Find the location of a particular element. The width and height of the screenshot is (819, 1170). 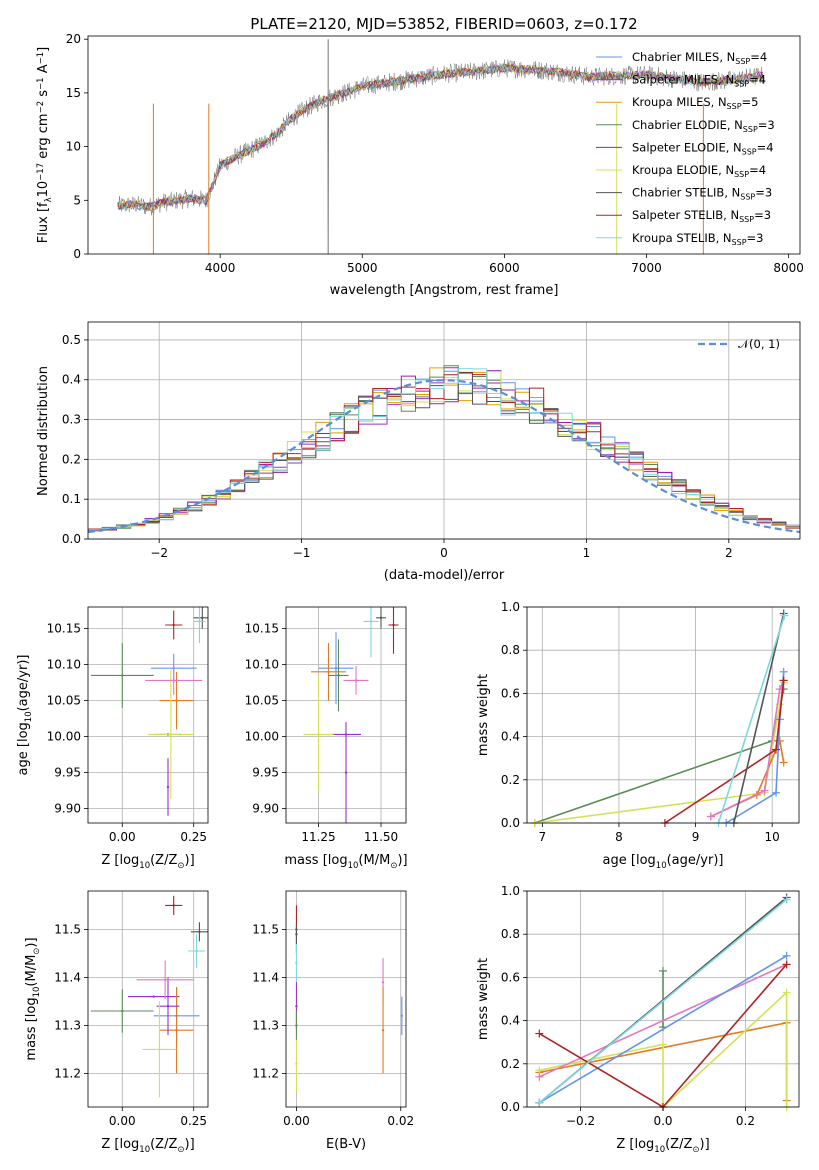

legend-label-salpeter_miles: Salpeter MILES, NSSP=4 is located at coordinates (699, 81).